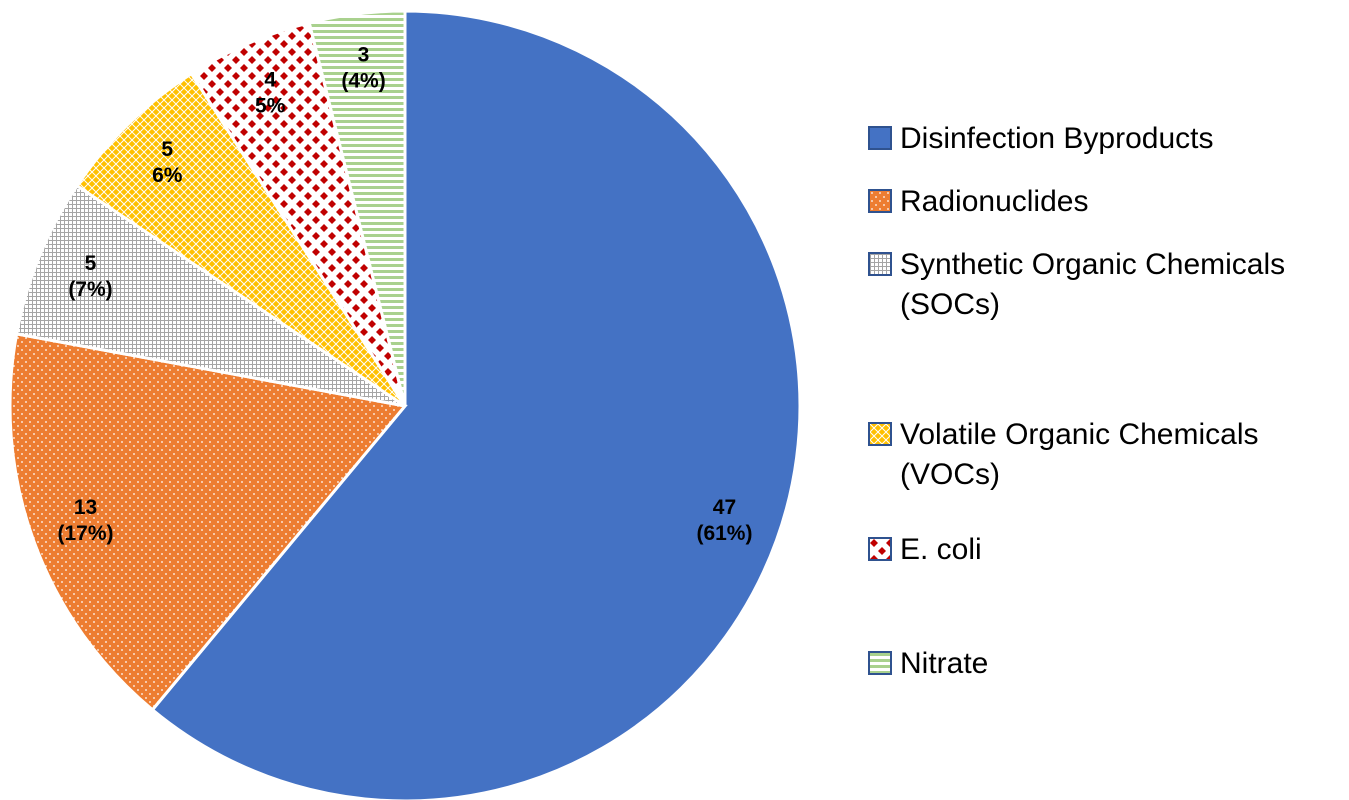 This screenshot has height=800, width=1349. I want to click on data-label: 3, so click(364, 54).